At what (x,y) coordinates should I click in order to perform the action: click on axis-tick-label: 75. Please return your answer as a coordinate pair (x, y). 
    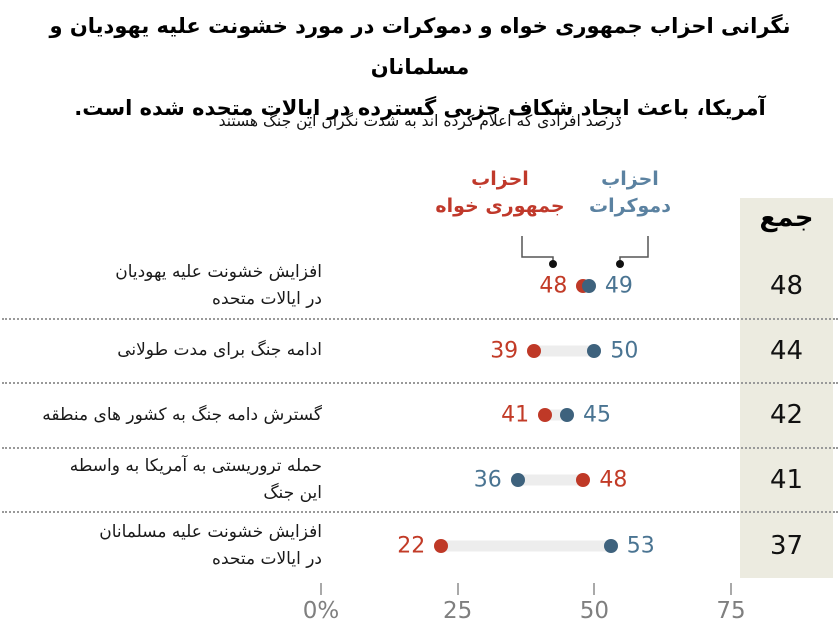
    Looking at the image, I should click on (731, 611).